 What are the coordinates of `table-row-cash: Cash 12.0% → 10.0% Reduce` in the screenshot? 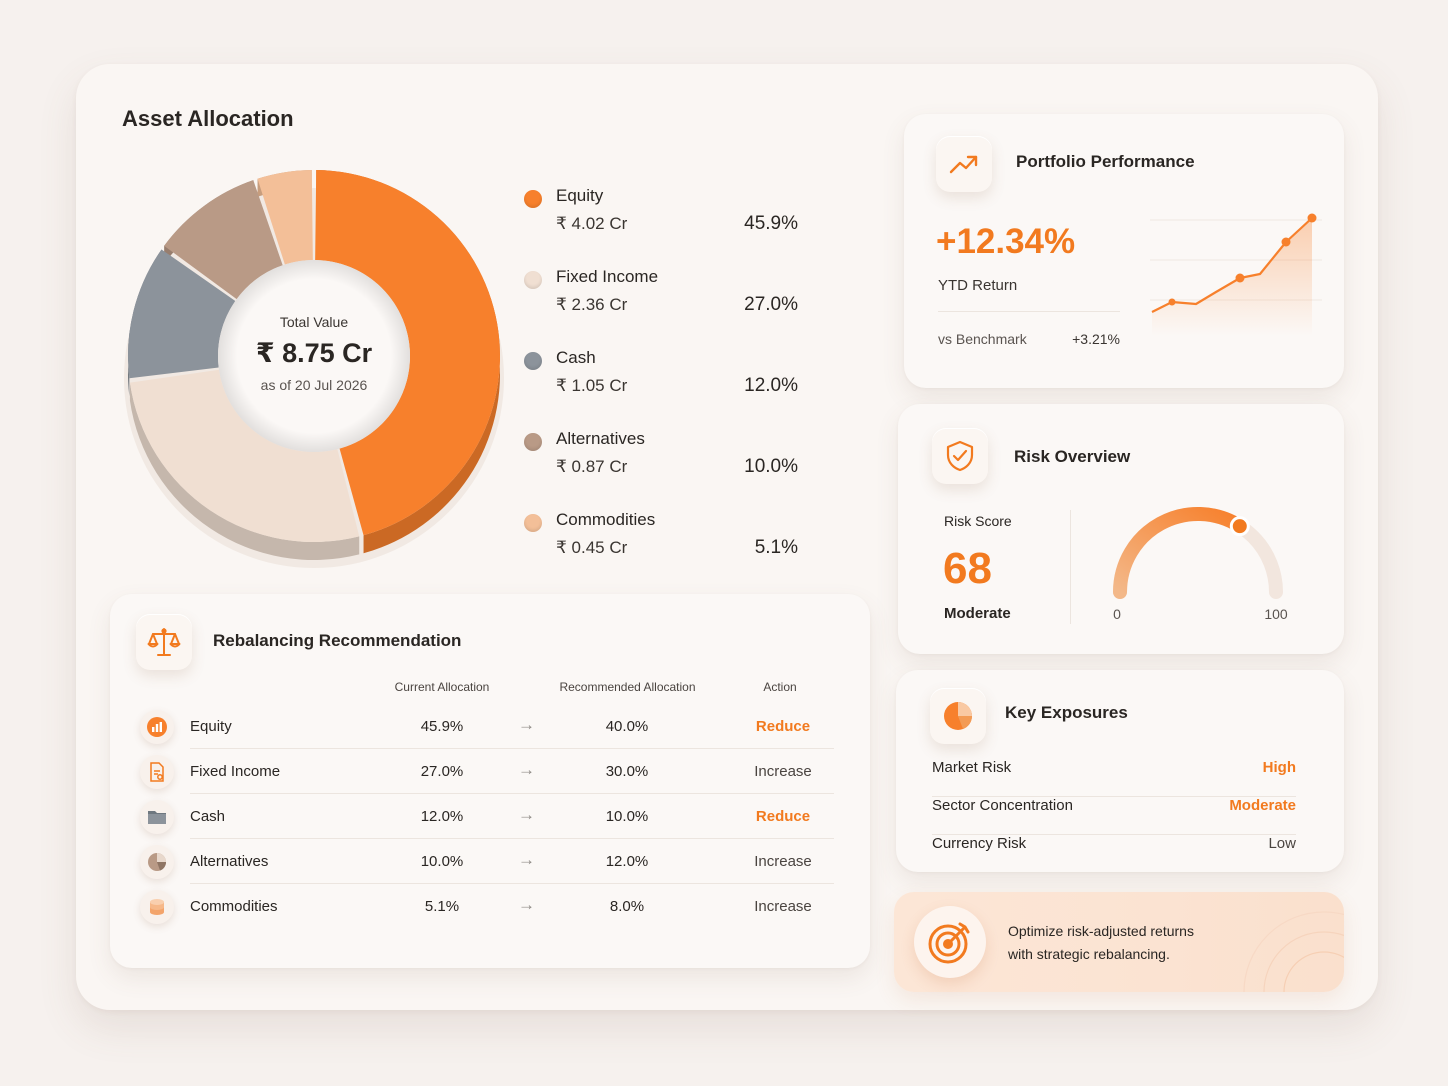 It's located at (485, 816).